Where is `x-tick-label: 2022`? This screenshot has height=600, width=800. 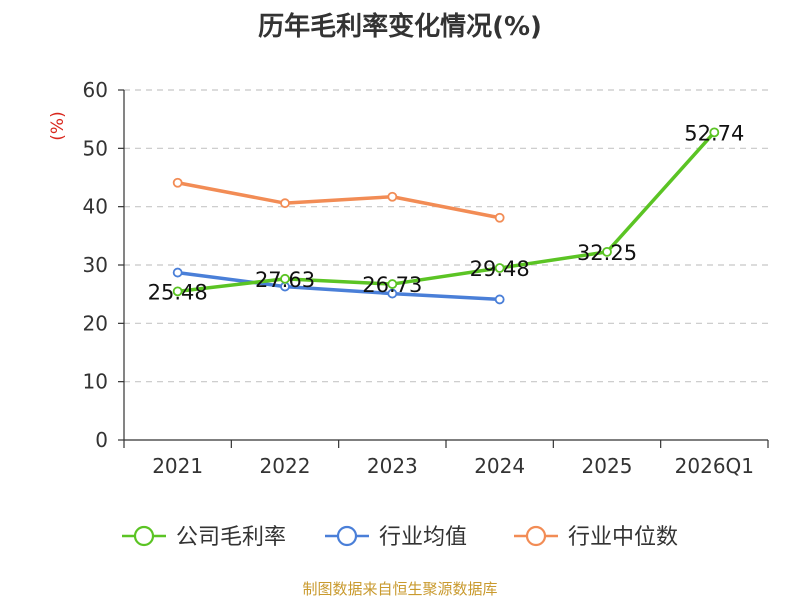 x-tick-label: 2022 is located at coordinates (285, 466).